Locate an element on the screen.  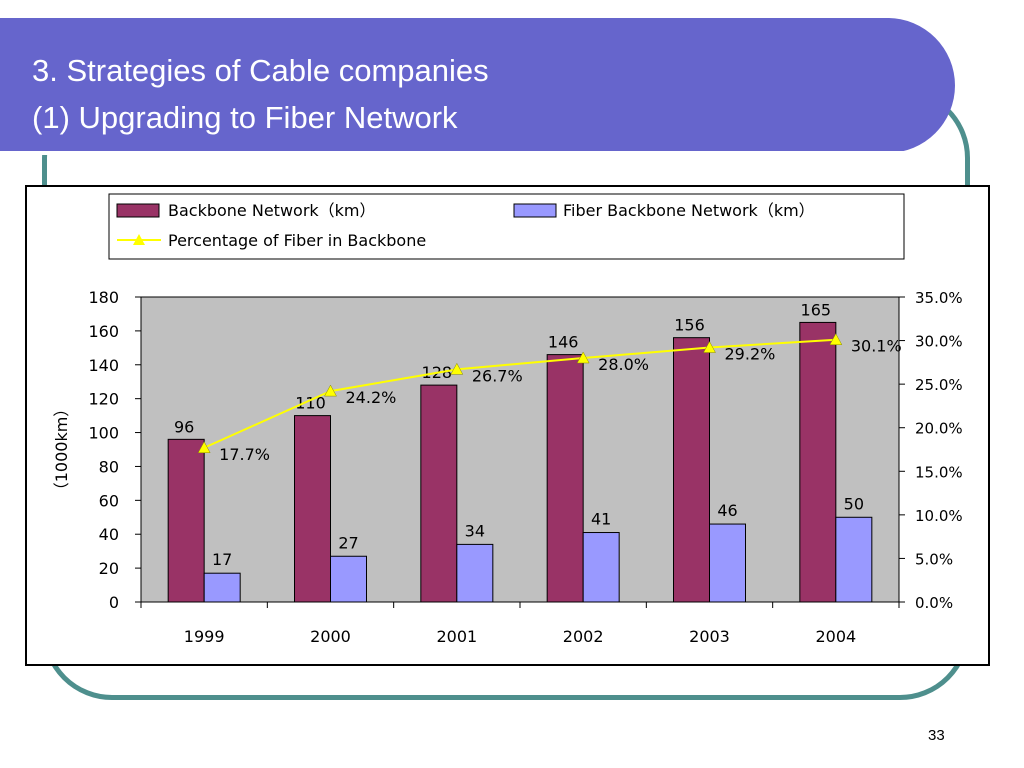
legend-marker-percentage is located at coordinates (139, 239).